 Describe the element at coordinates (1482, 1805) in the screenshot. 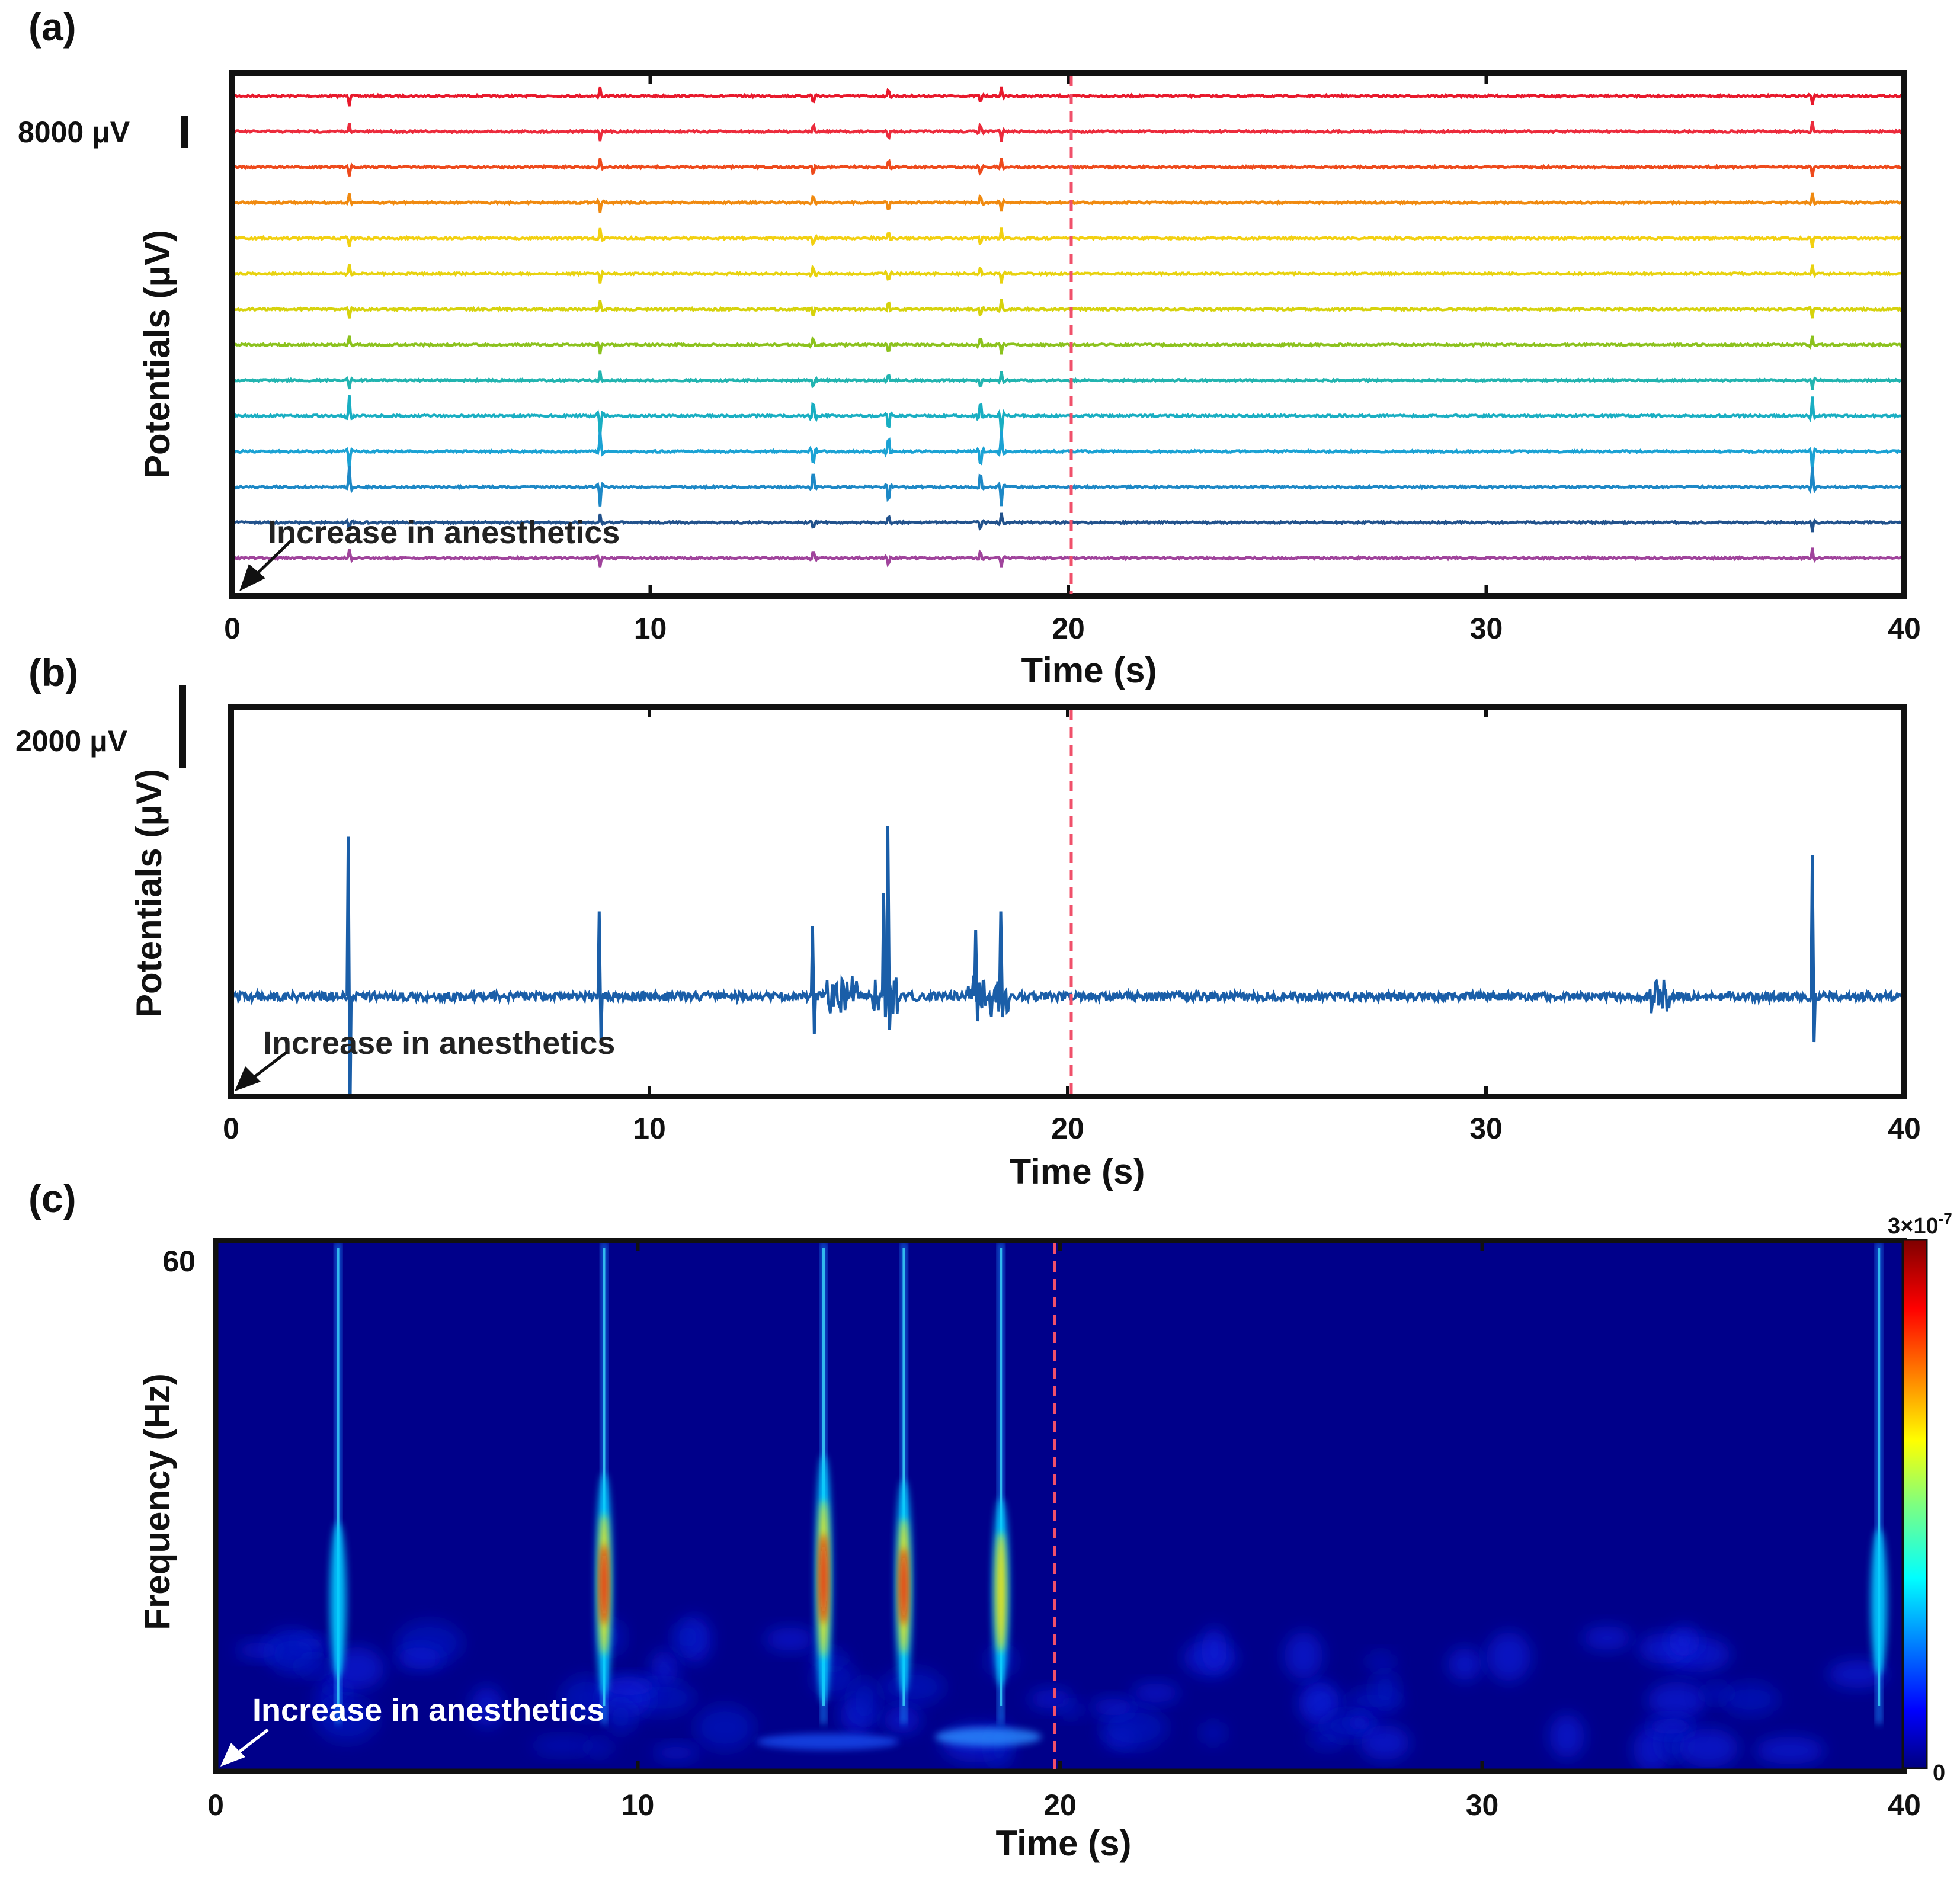

I see `panel-c-xtick-label: 30` at that location.